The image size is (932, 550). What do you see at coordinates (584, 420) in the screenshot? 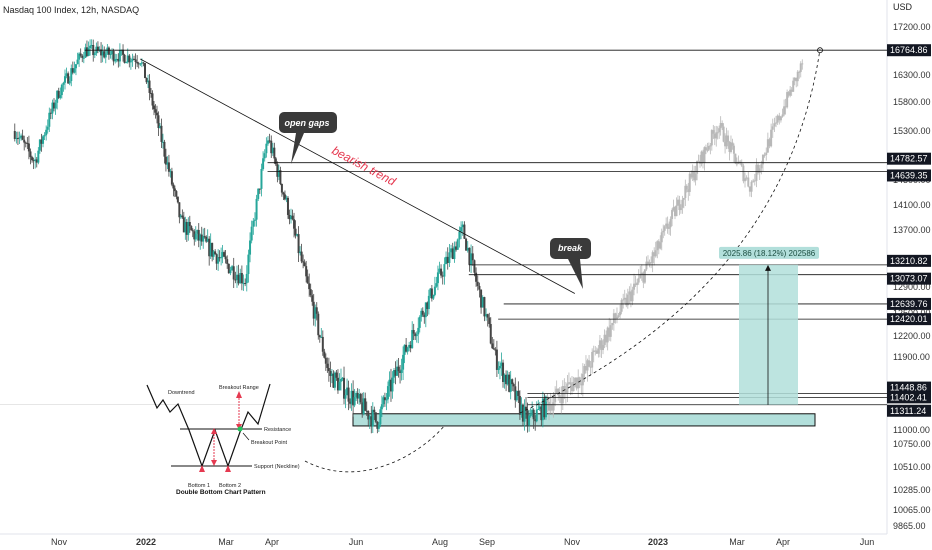
I see `support-zone` at bounding box center [584, 420].